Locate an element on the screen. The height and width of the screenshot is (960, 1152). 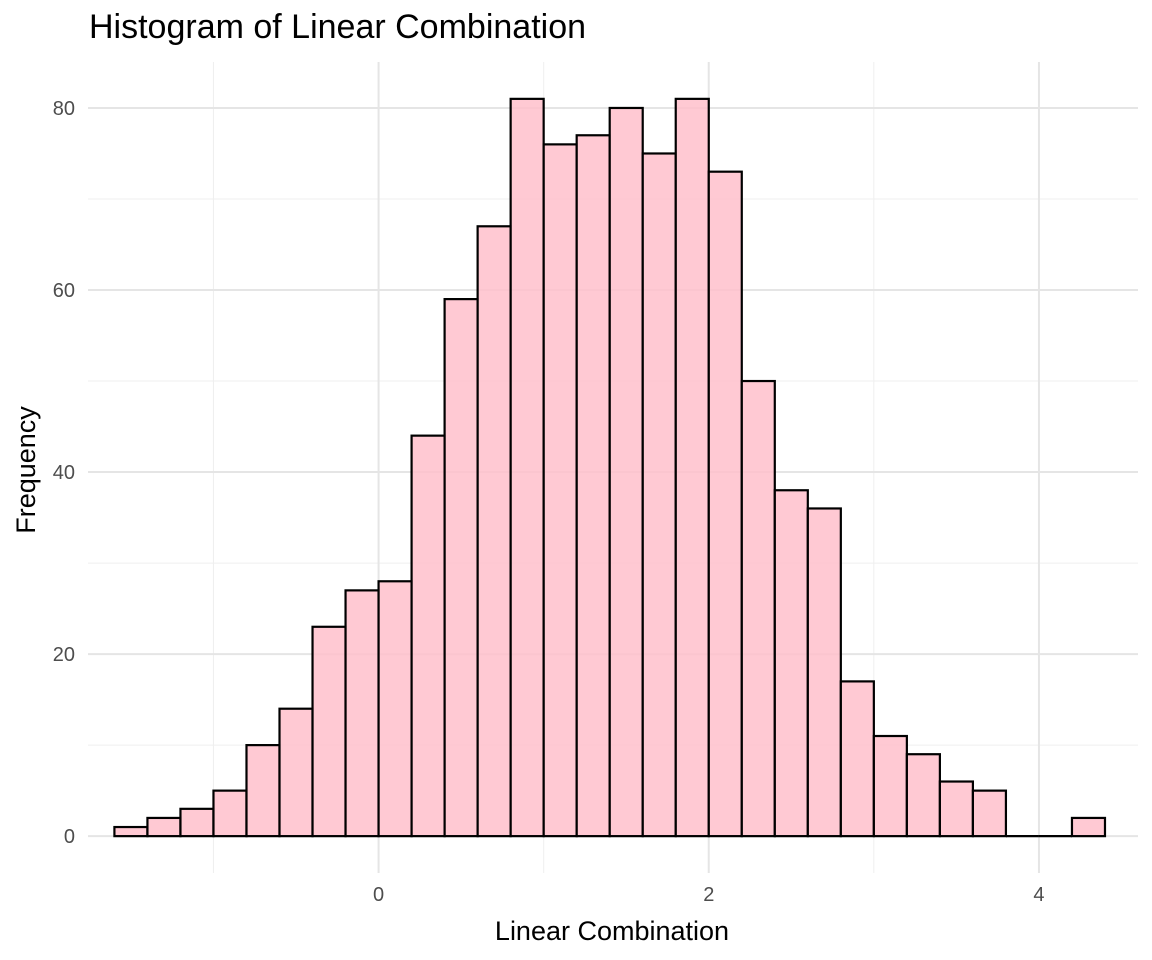
x-tick-label: 4 is located at coordinates (1038, 895).